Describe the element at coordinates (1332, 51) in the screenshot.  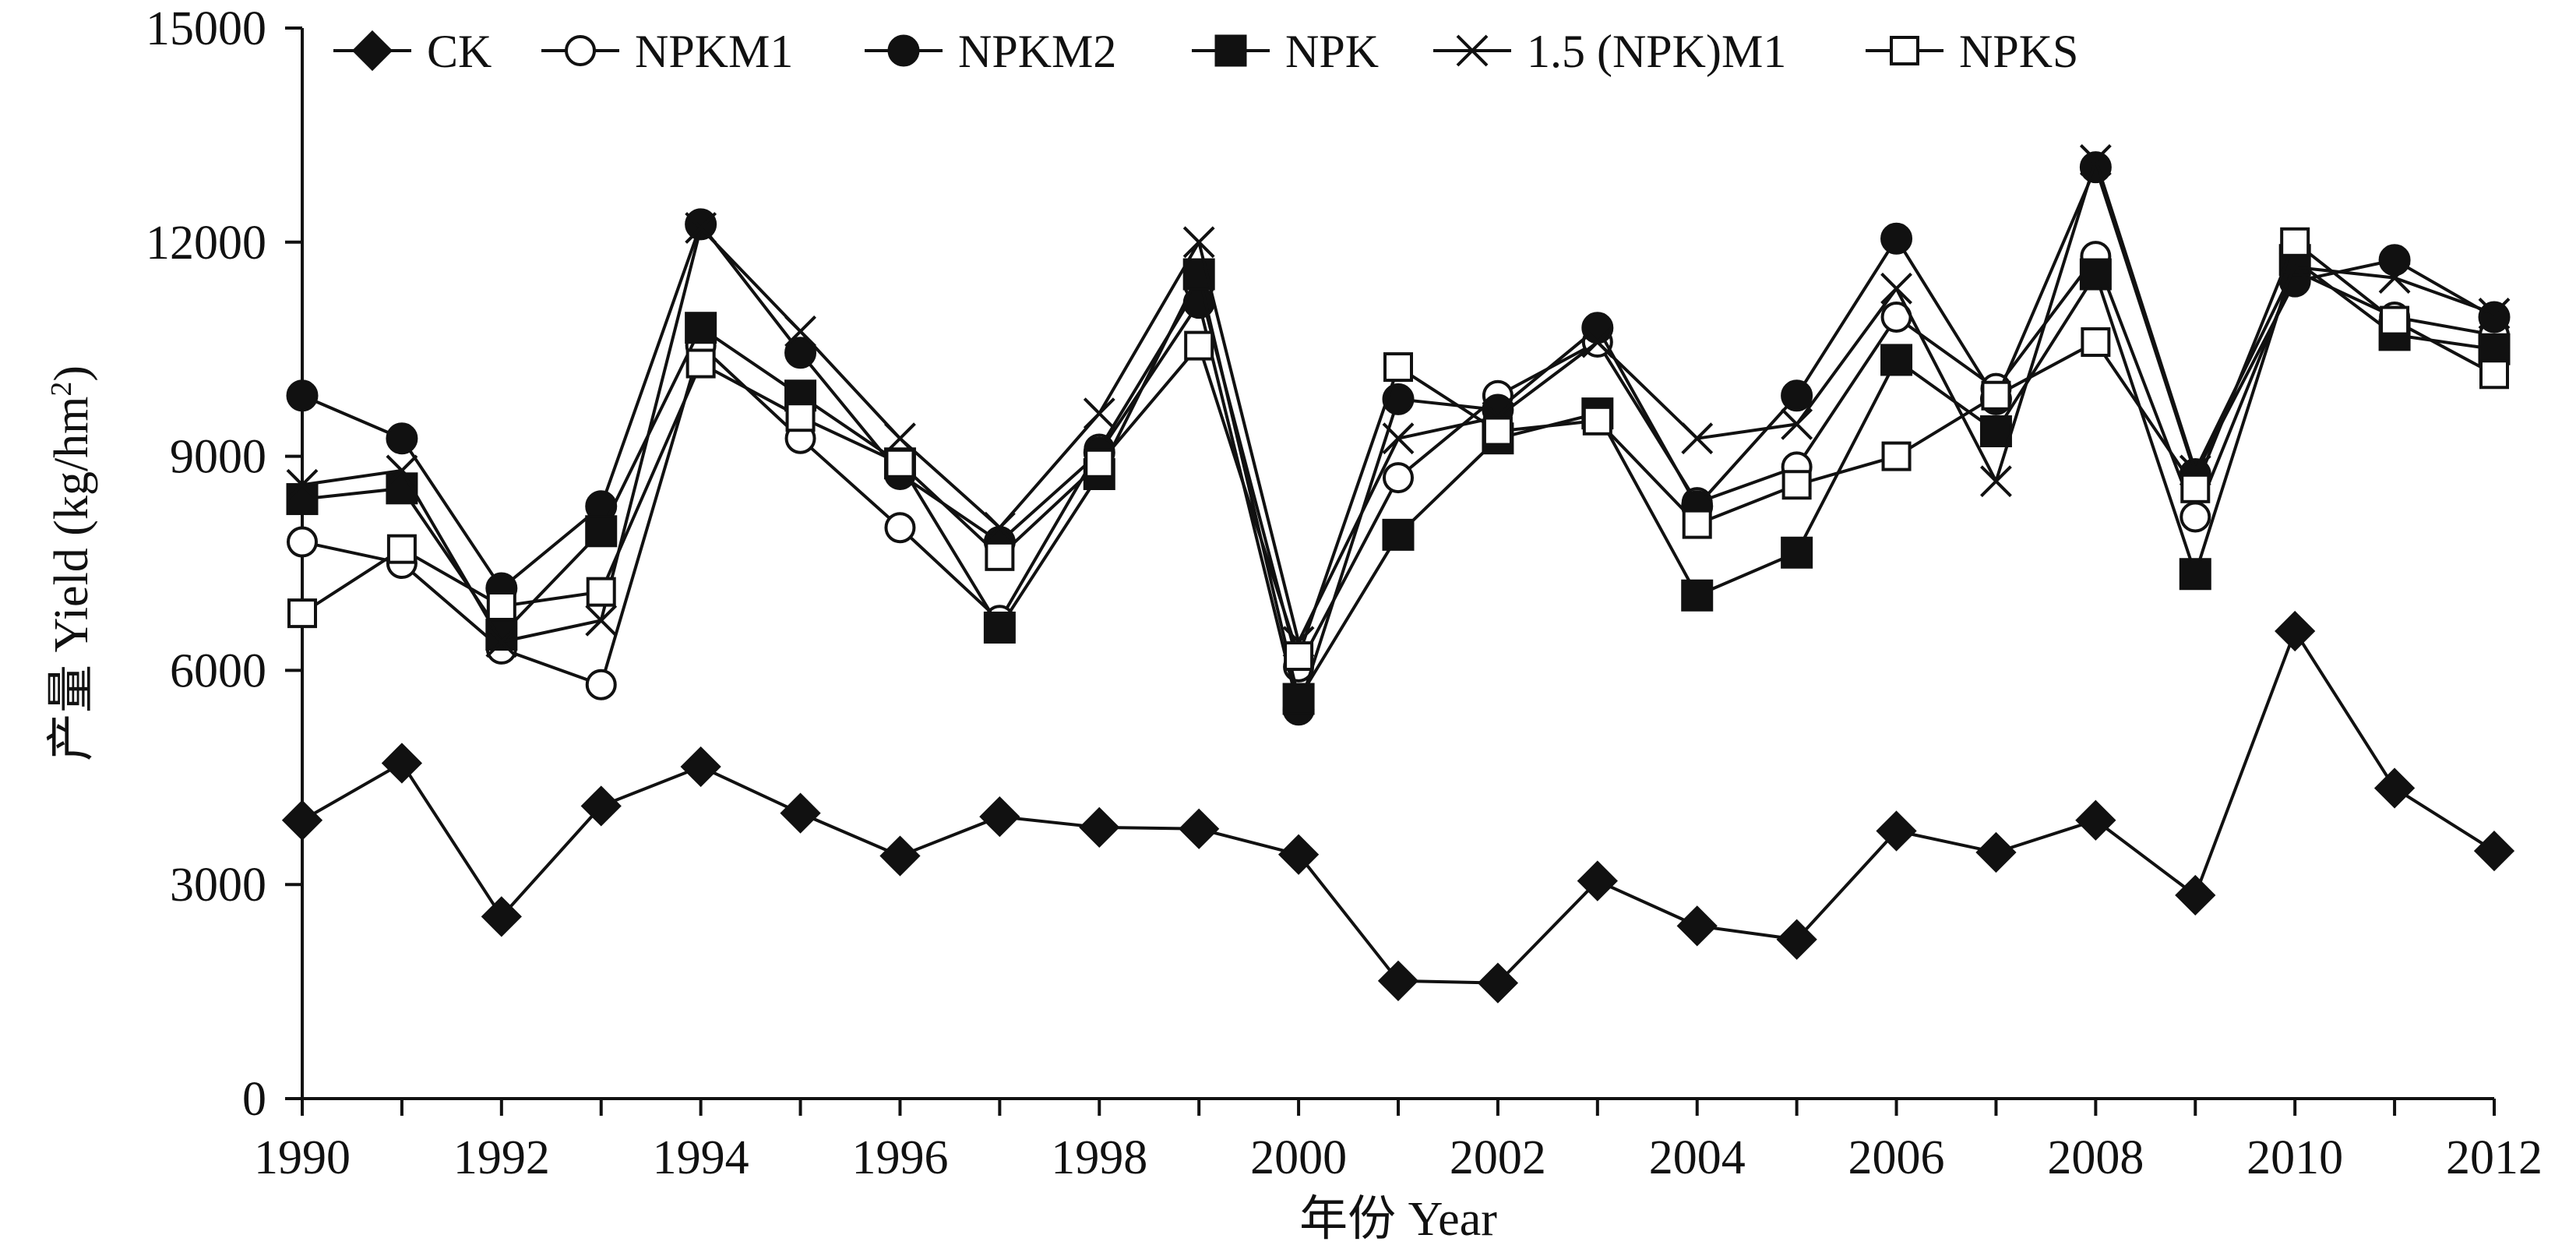
I see `legend-label-npk: NPK` at that location.